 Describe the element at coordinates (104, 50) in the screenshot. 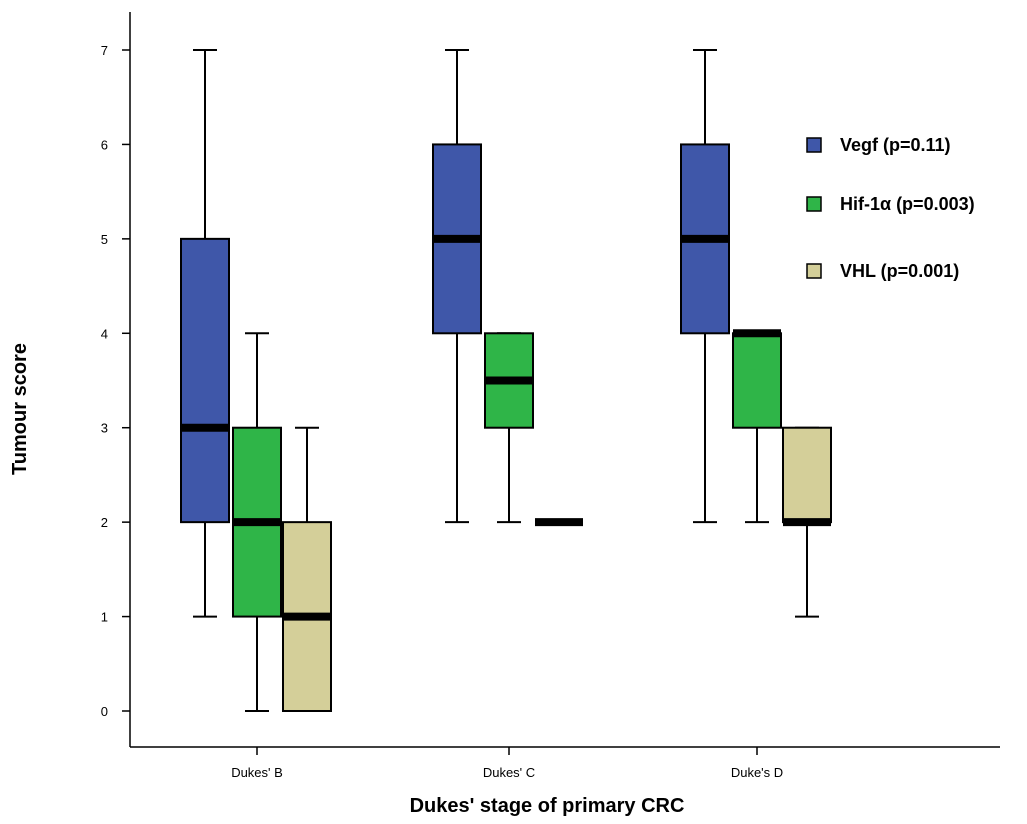

I see `y-tick-label: 7` at that location.